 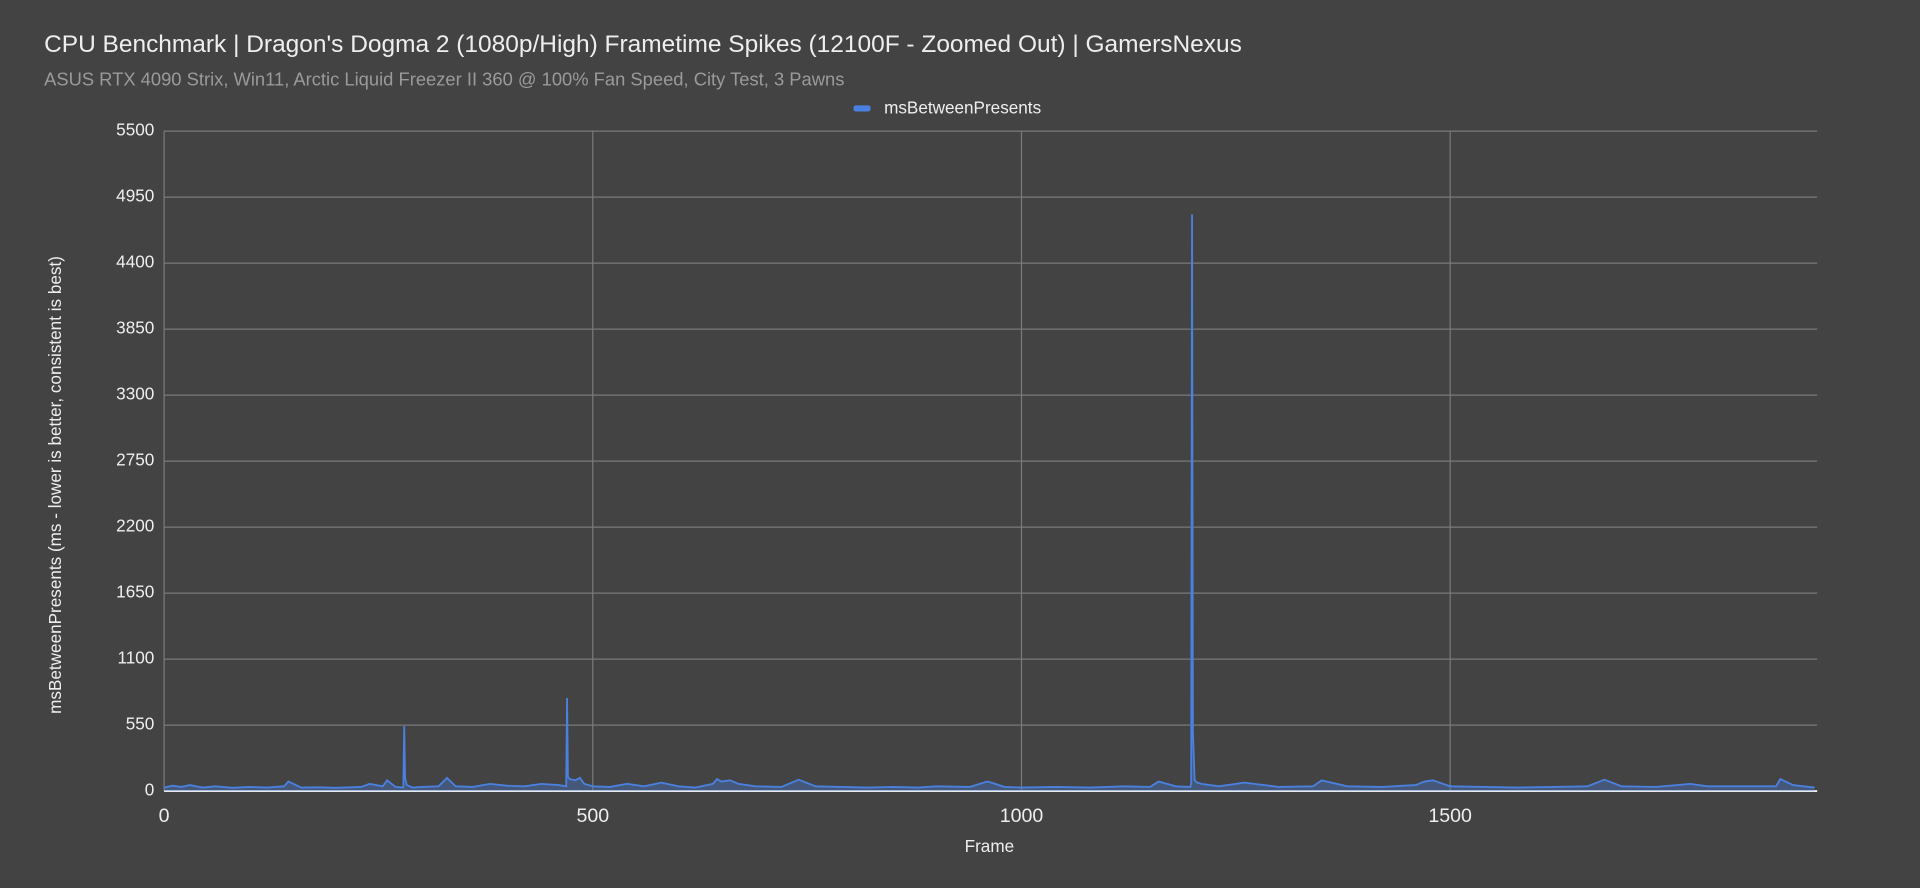 What do you see at coordinates (135, 526) in the screenshot?
I see `y-tick-label: 2200` at bounding box center [135, 526].